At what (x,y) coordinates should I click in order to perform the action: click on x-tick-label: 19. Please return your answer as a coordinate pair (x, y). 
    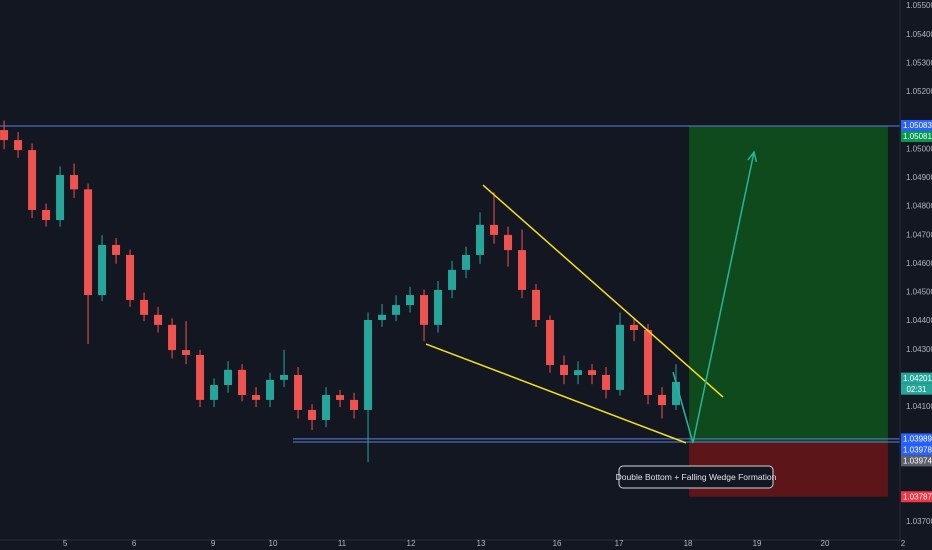
    Looking at the image, I should click on (757, 543).